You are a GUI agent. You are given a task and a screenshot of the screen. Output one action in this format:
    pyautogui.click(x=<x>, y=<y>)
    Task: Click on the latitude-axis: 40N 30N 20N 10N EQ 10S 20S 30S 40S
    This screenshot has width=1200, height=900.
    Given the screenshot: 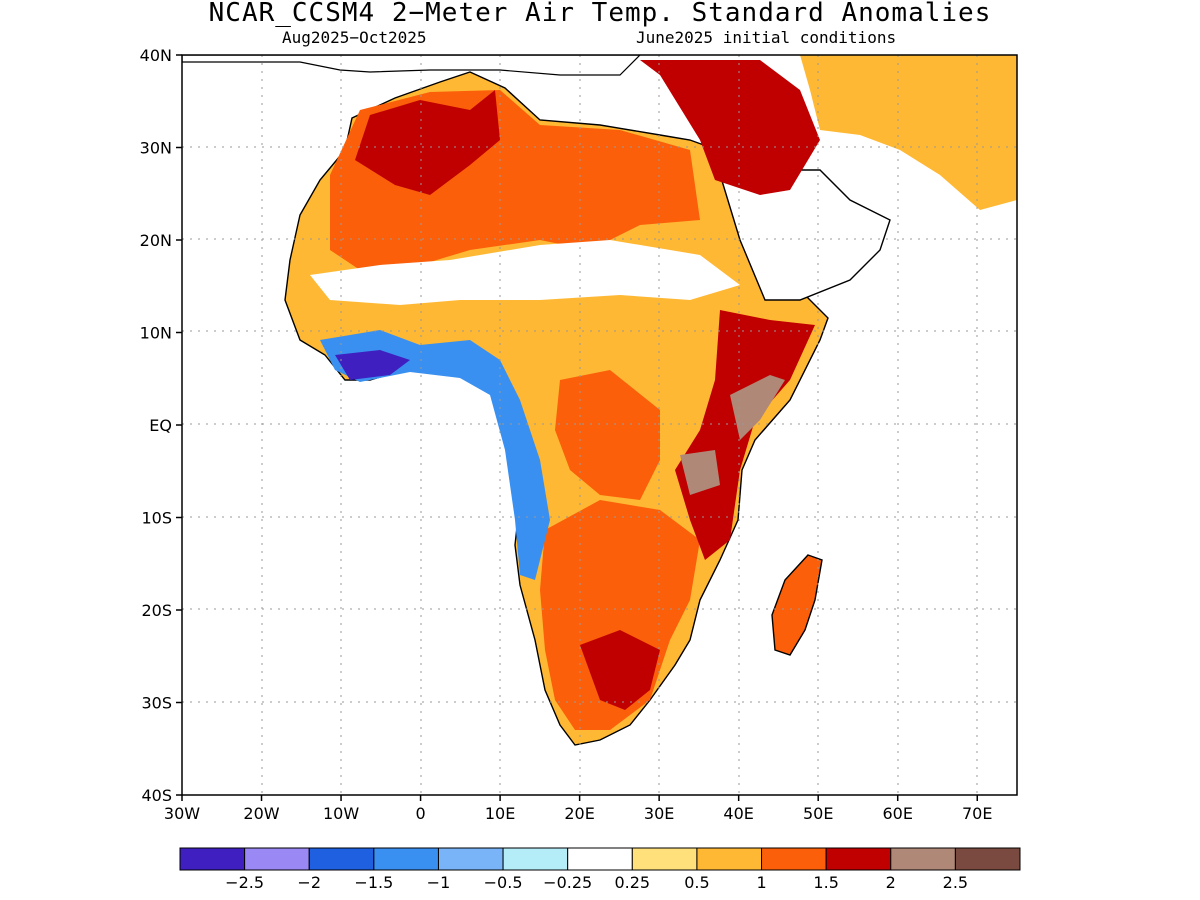 What is the action you would take?
    pyautogui.click(x=161, y=425)
    